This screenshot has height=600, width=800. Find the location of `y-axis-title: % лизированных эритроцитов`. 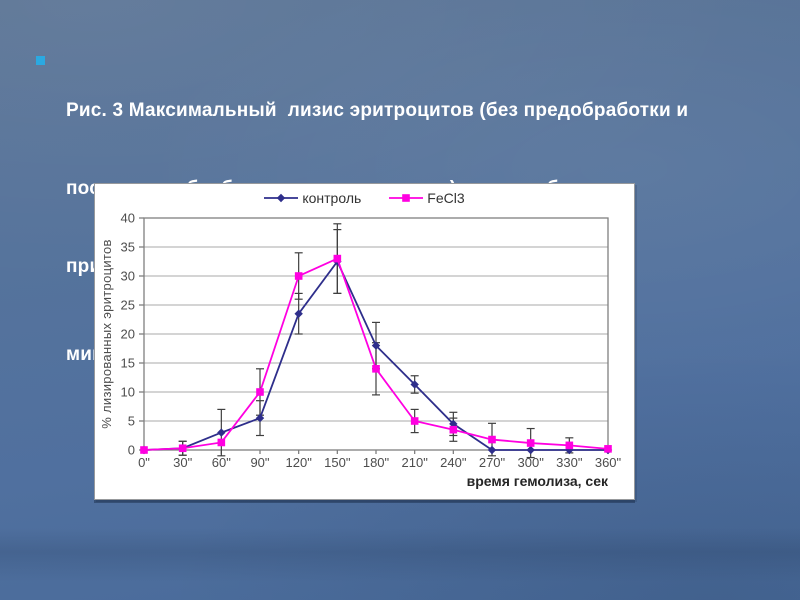

y-axis-title: % лизированных эритроцитов is located at coordinates (106, 334).